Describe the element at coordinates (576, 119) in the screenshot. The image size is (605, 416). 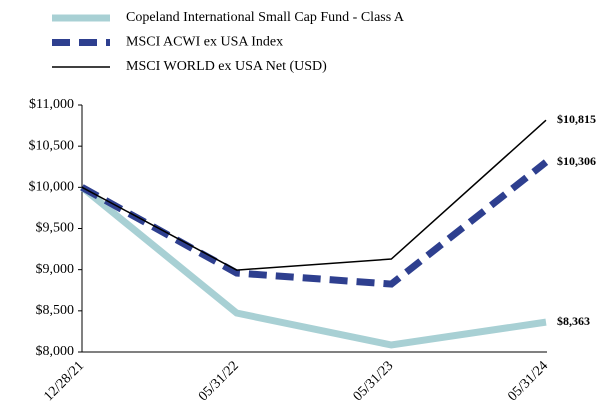
I see `data-label: $10,815` at that location.